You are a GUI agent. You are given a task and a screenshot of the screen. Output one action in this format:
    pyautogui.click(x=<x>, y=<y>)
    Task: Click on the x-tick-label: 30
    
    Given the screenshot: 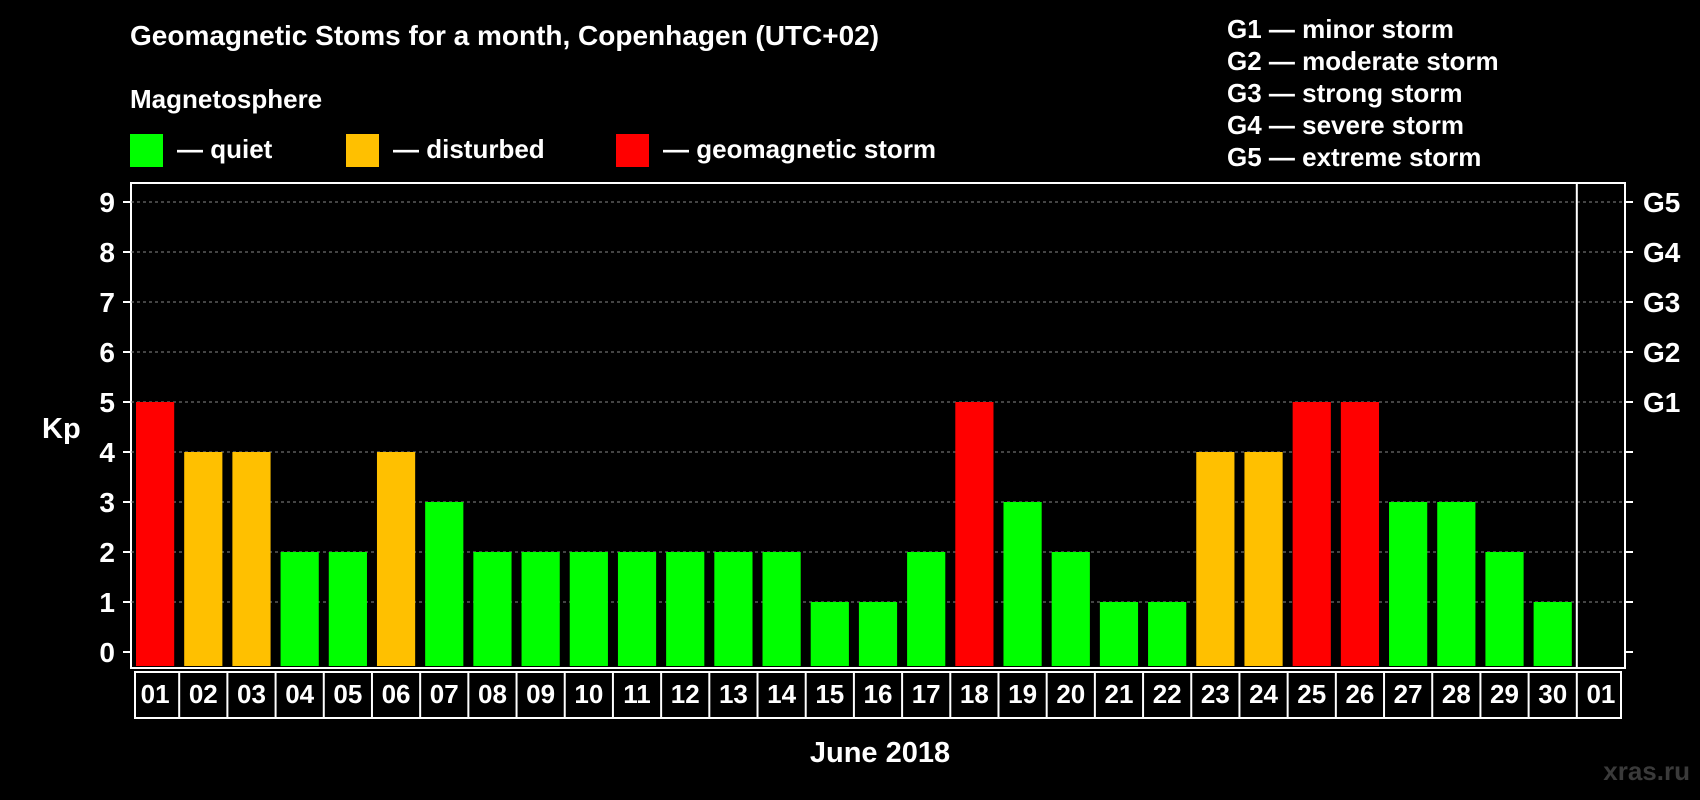 What is the action you would take?
    pyautogui.click(x=1552, y=694)
    